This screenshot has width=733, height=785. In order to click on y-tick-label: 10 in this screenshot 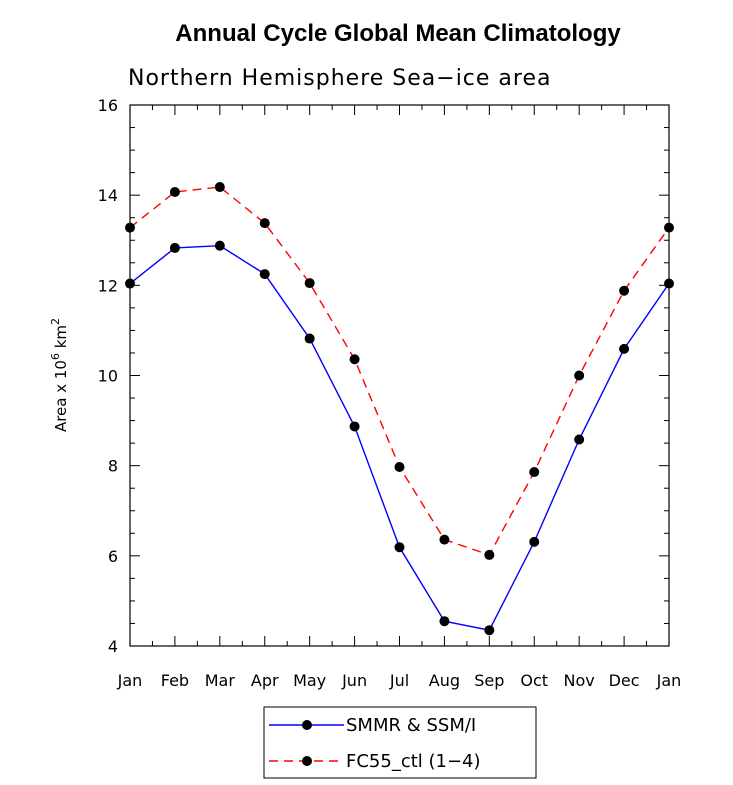, I will do `click(108, 376)`.